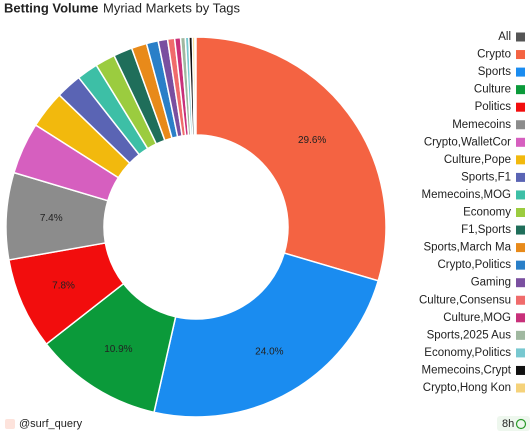 This screenshot has height=431, width=532. Describe the element at coordinates (467, 195) in the screenshot. I see `legend-label: Memecoins,MOG` at that location.